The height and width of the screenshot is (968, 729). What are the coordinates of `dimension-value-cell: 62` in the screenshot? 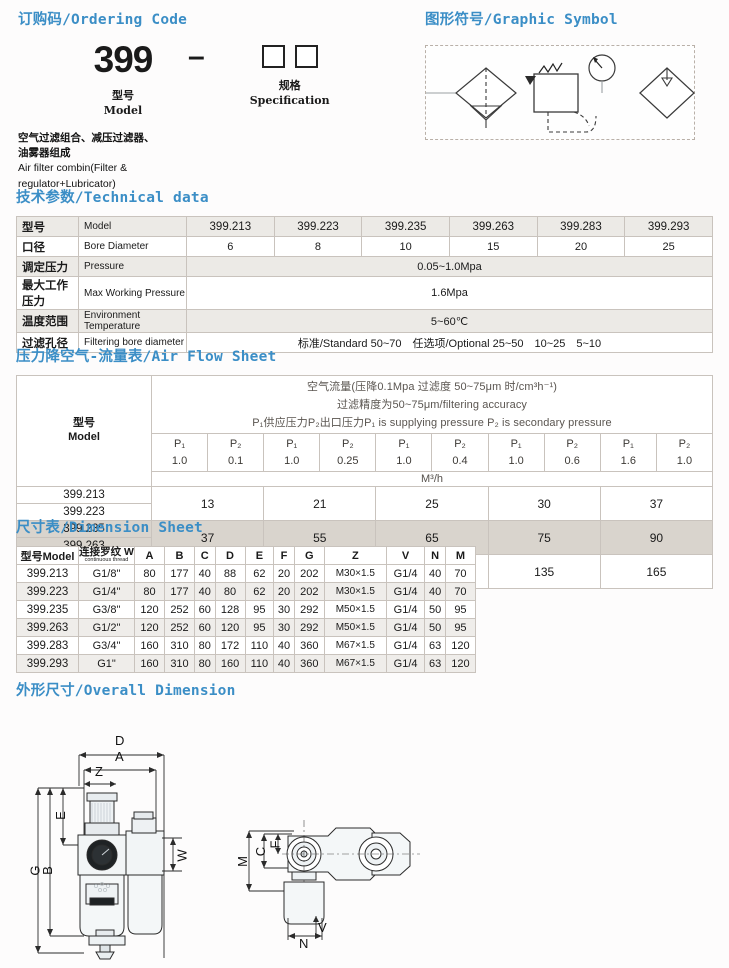 It's located at (259, 591).